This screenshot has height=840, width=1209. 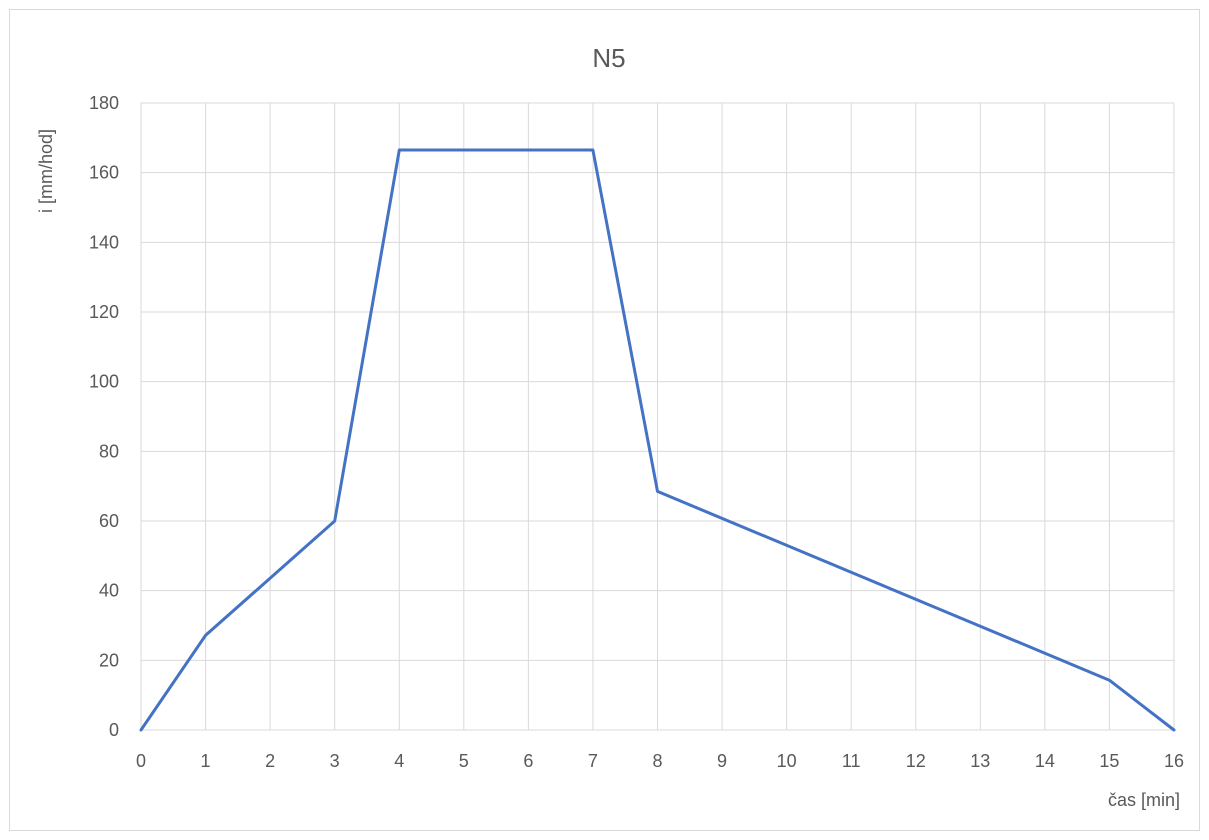 I want to click on x-tick-label: 8, so click(x=657, y=761).